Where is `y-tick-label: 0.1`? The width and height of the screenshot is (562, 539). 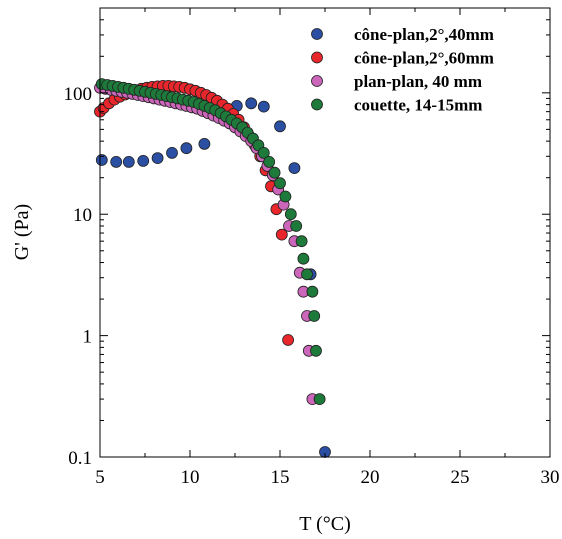
y-tick-label: 0.1 is located at coordinates (80, 458).